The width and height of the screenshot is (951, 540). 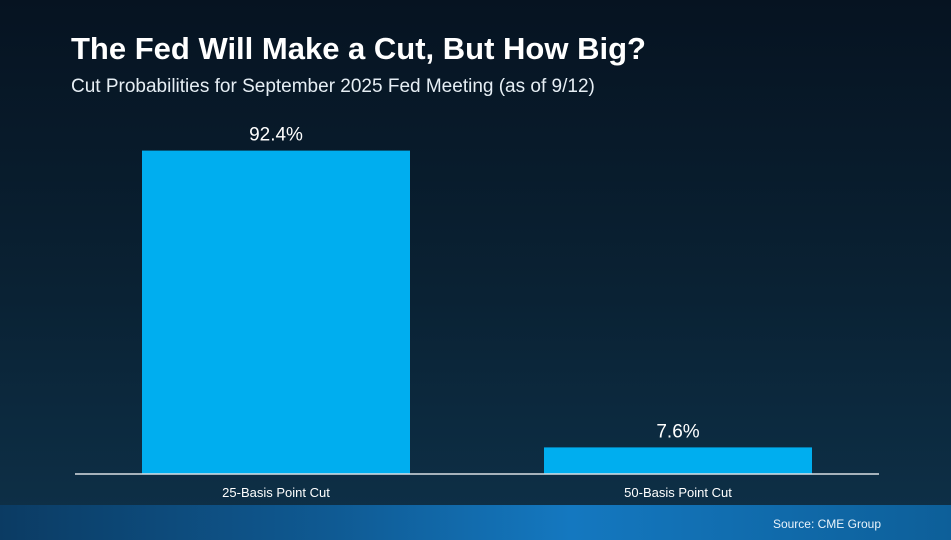 I want to click on category-label-1: 25-Basis Point Cut, so click(x=276, y=492).